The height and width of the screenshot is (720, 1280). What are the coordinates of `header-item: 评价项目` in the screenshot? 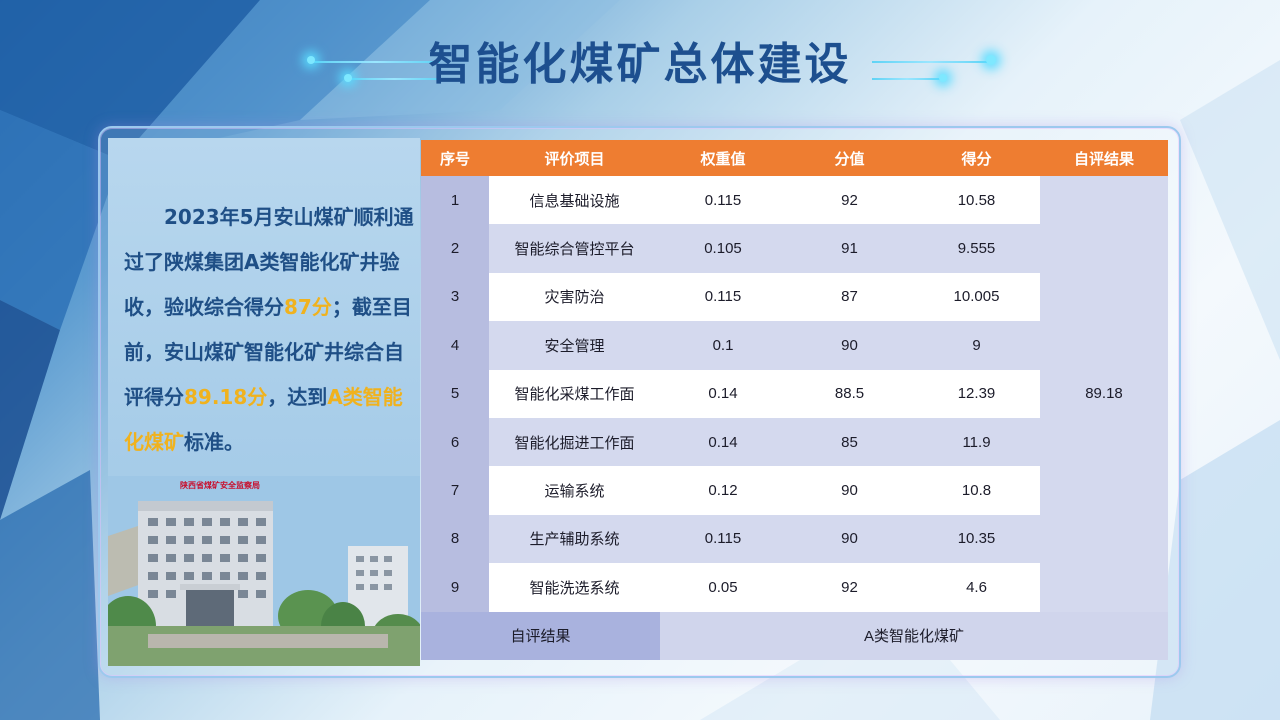 It's located at (574, 158).